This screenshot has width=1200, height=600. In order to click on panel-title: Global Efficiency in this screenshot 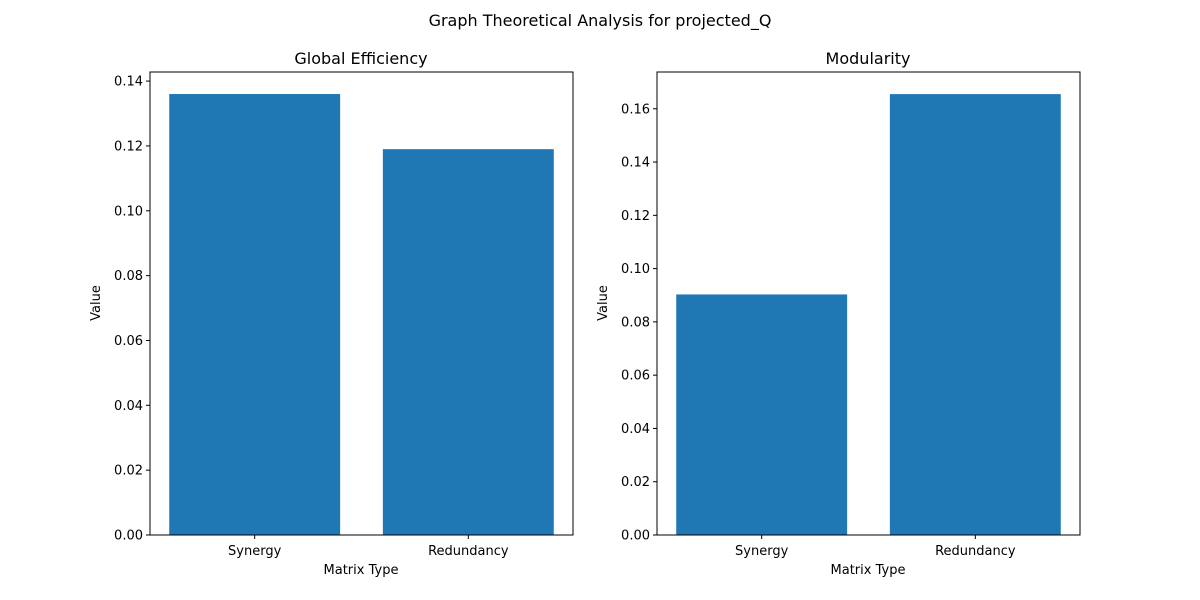, I will do `click(360, 58)`.